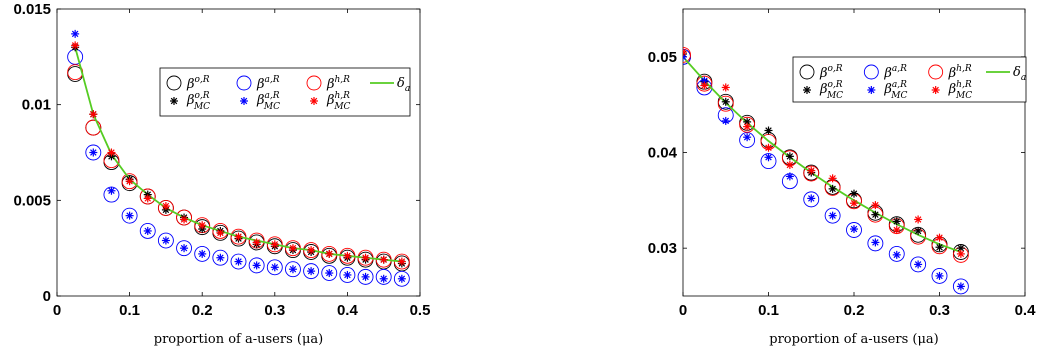  Describe the element at coordinates (835, 85) in the screenshot. I see `legend-label-sup: o,R` at that location.